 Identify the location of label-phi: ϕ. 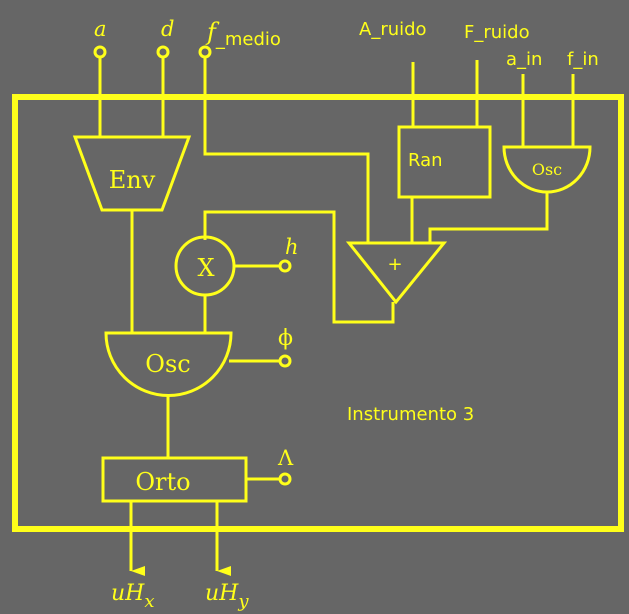
(285, 338).